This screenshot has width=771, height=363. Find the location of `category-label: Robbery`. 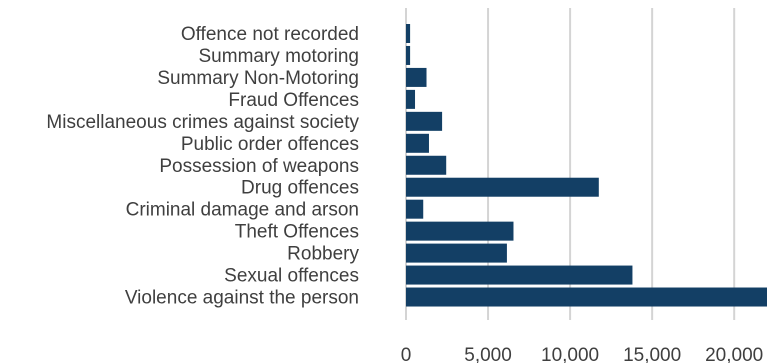

category-label: Robbery is located at coordinates (323, 254).